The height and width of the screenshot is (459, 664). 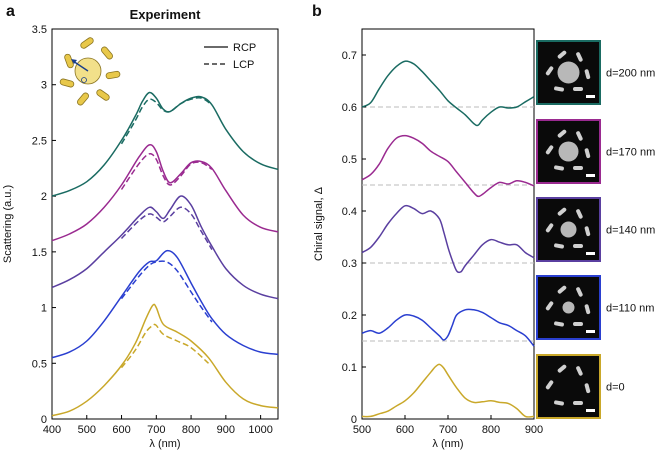 What do you see at coordinates (317, 11) in the screenshot?
I see `panel-label-b: b` at bounding box center [317, 11].